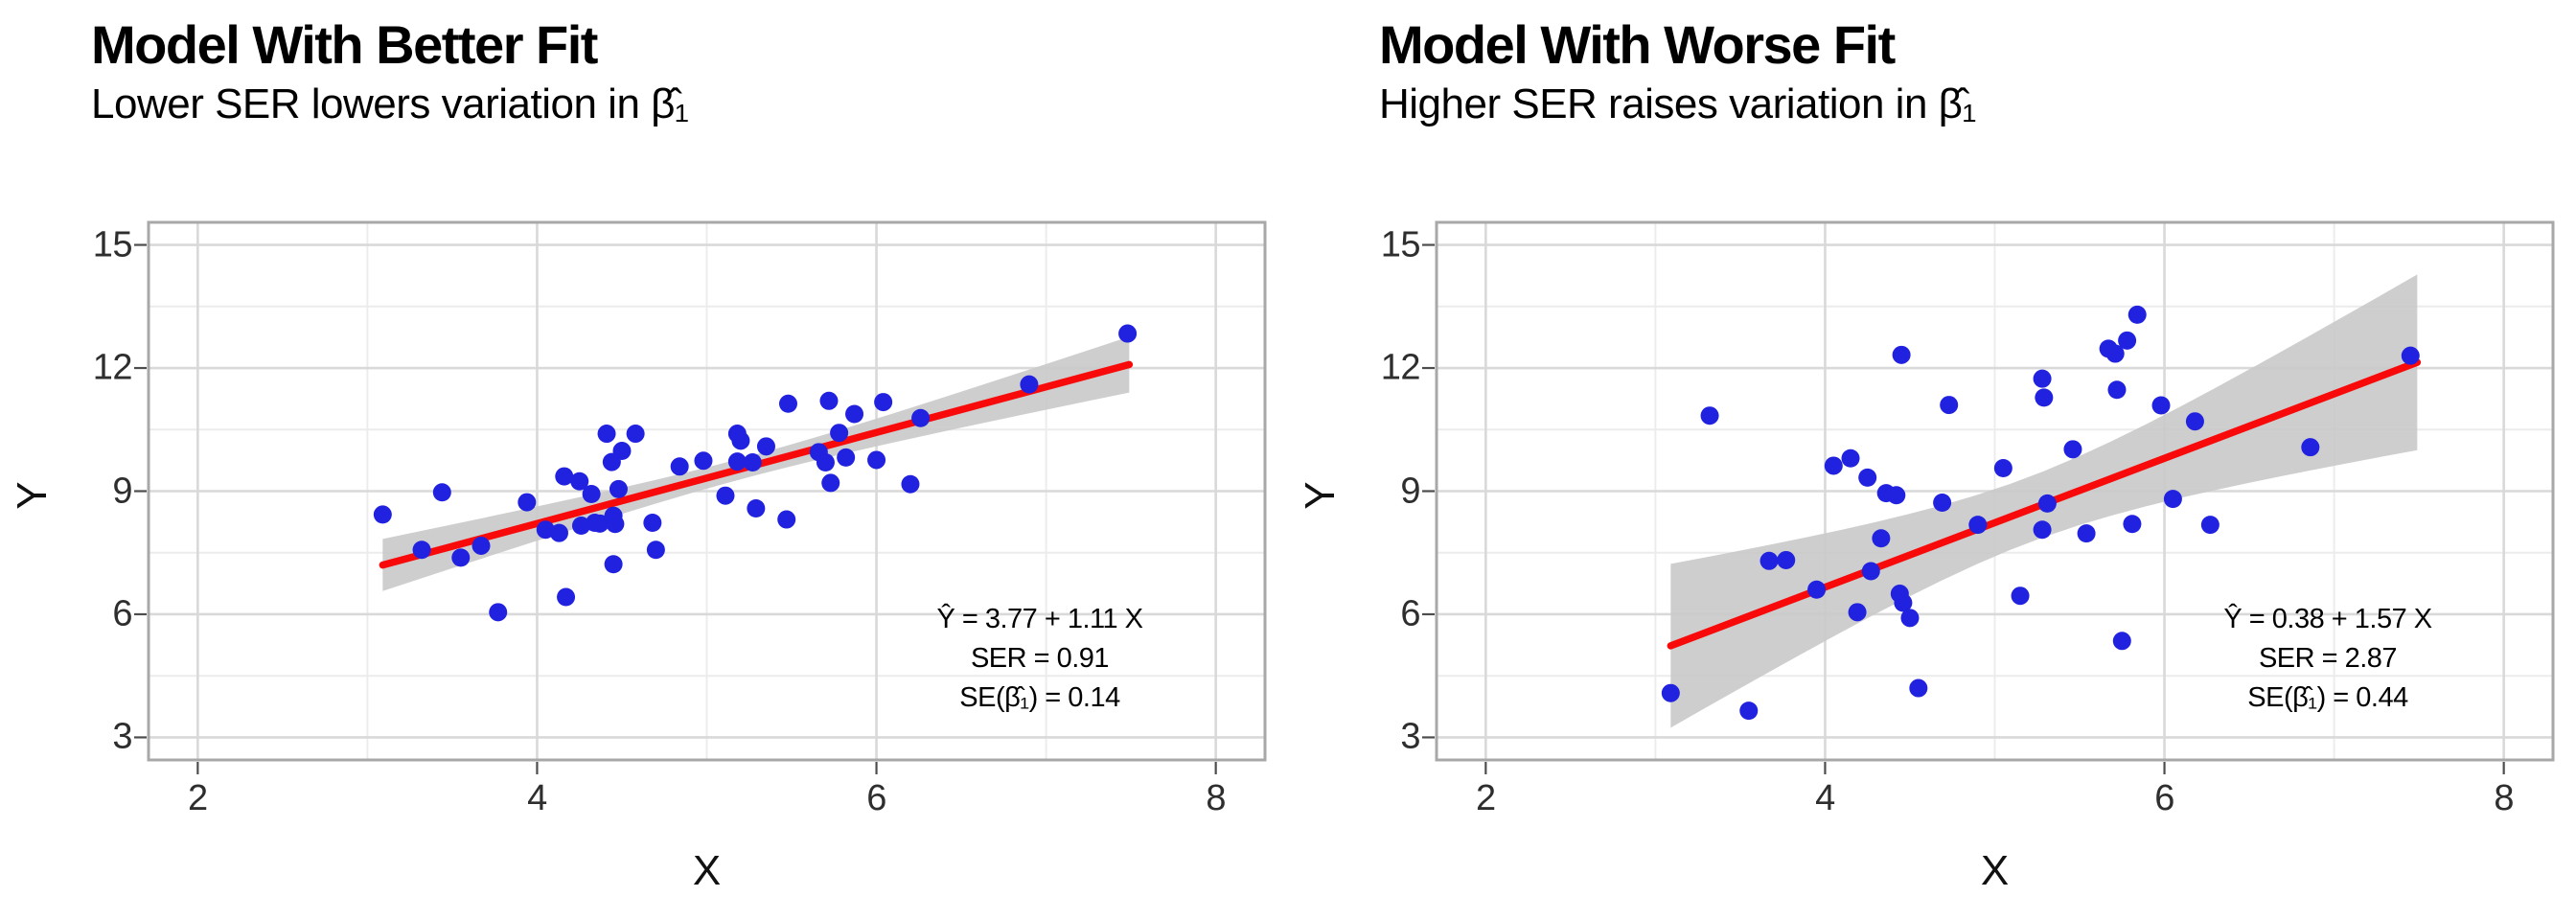 This screenshot has height=920, width=2576. What do you see at coordinates (707, 870) in the screenshot?
I see `x-axis-label: X` at bounding box center [707, 870].